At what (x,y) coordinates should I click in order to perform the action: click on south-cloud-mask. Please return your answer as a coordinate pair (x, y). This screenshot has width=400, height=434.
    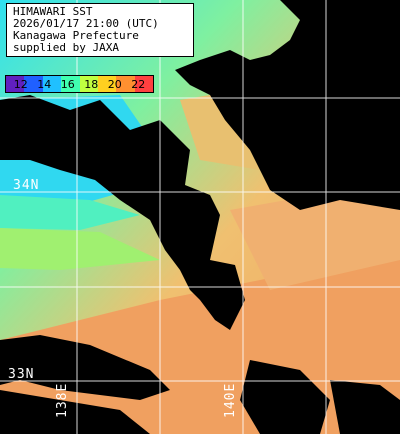
    Looking at the image, I should click on (85, 367).